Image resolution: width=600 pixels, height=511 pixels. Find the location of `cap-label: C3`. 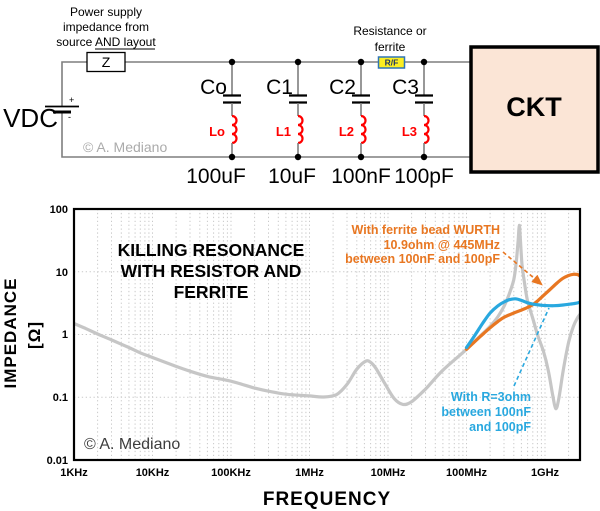

cap-label: C3 is located at coordinates (405, 87).